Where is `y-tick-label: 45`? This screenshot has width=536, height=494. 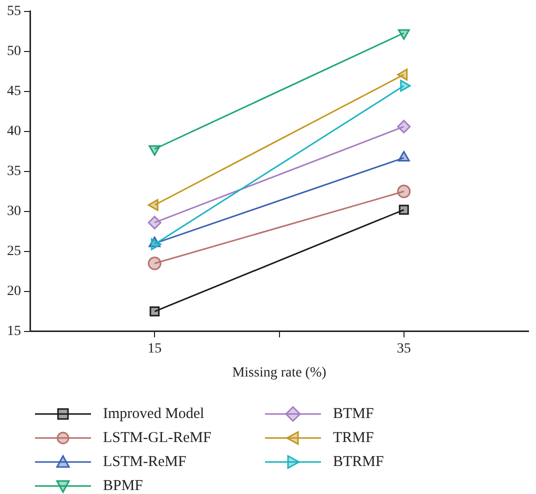 y-tick-label: 45 is located at coordinates (14, 92).